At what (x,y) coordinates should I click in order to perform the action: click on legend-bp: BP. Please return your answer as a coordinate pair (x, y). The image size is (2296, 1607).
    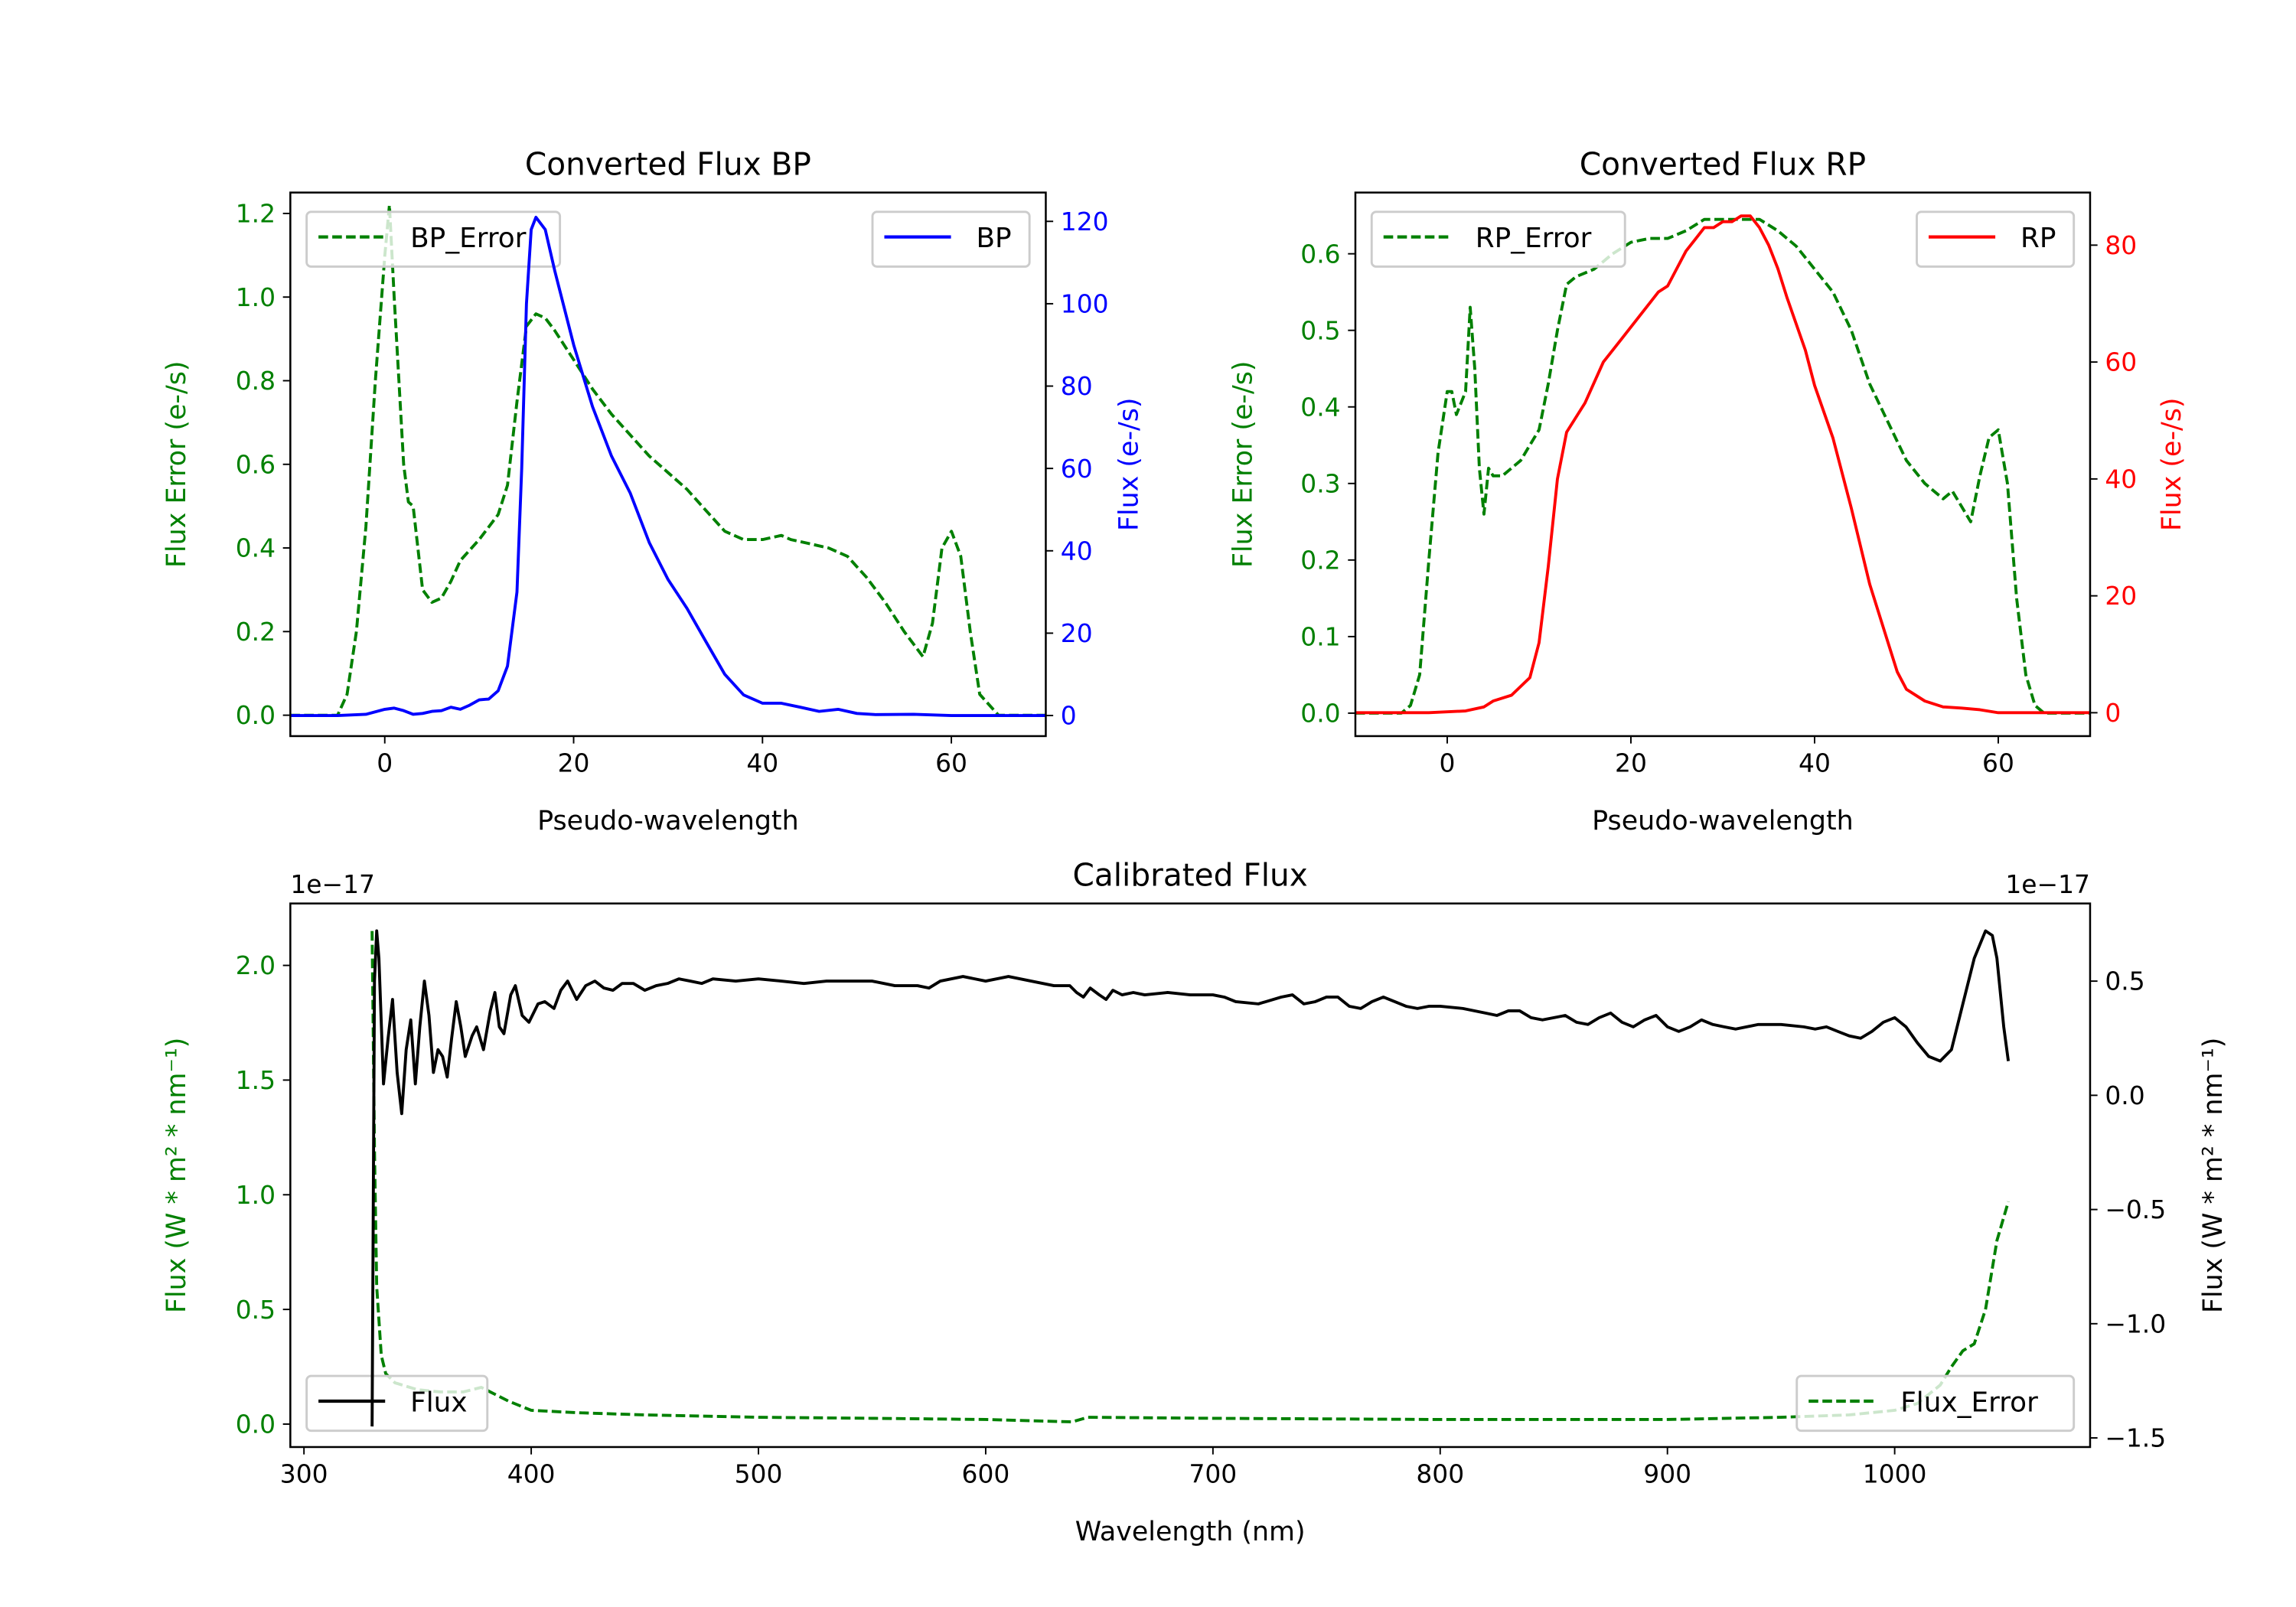
    Looking at the image, I should click on (951, 239).